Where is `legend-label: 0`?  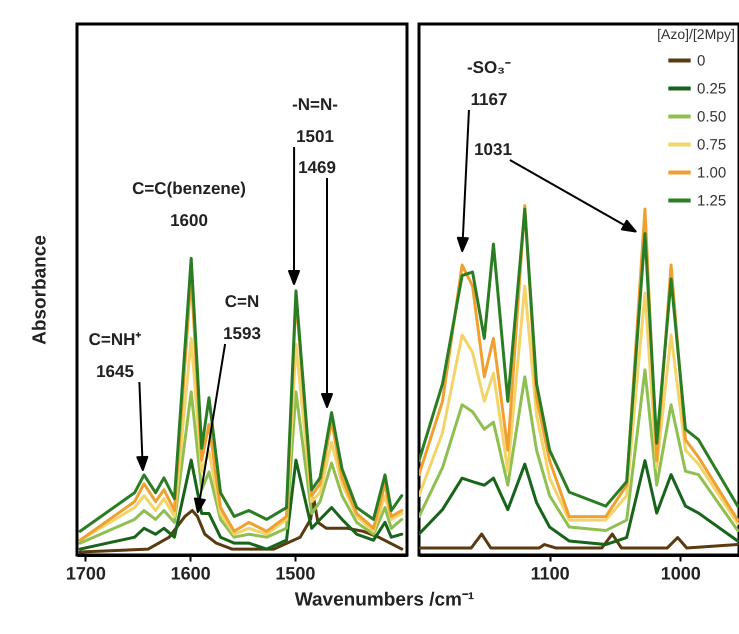 legend-label: 0 is located at coordinates (701, 61).